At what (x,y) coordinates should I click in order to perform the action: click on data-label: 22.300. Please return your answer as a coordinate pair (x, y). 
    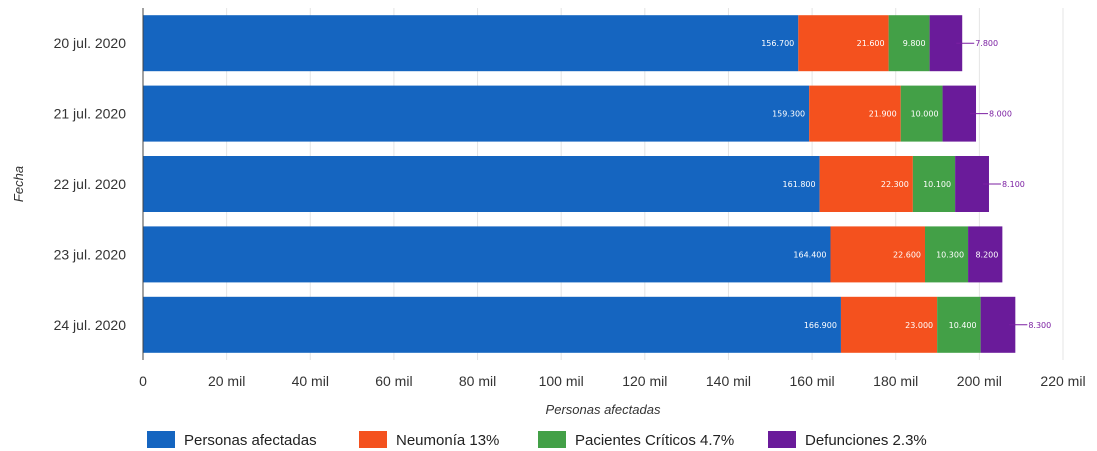
    Looking at the image, I should click on (895, 184).